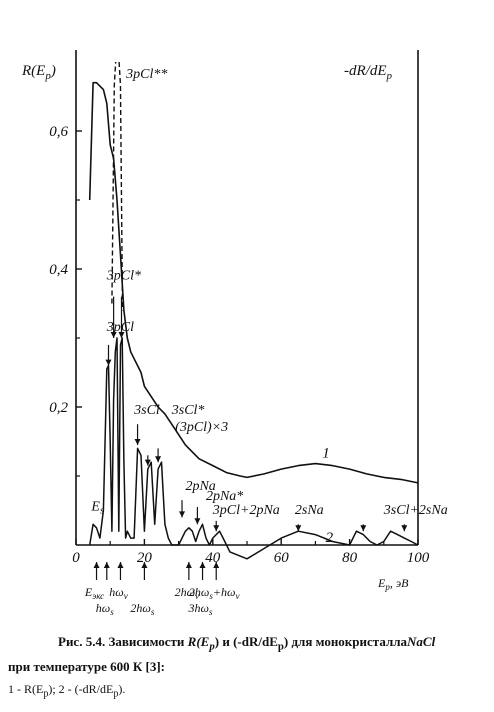 The height and width of the screenshot is (712, 494). I want to click on annotation-label: 2pNa, so click(200, 486).